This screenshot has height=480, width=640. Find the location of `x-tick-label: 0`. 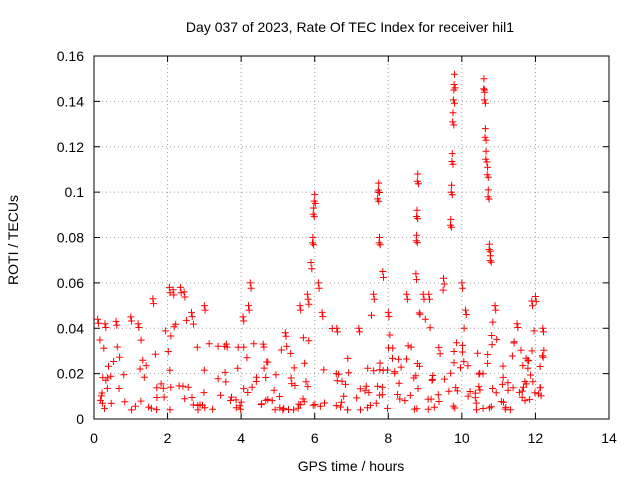

x-tick-label: 0 is located at coordinates (94, 438).